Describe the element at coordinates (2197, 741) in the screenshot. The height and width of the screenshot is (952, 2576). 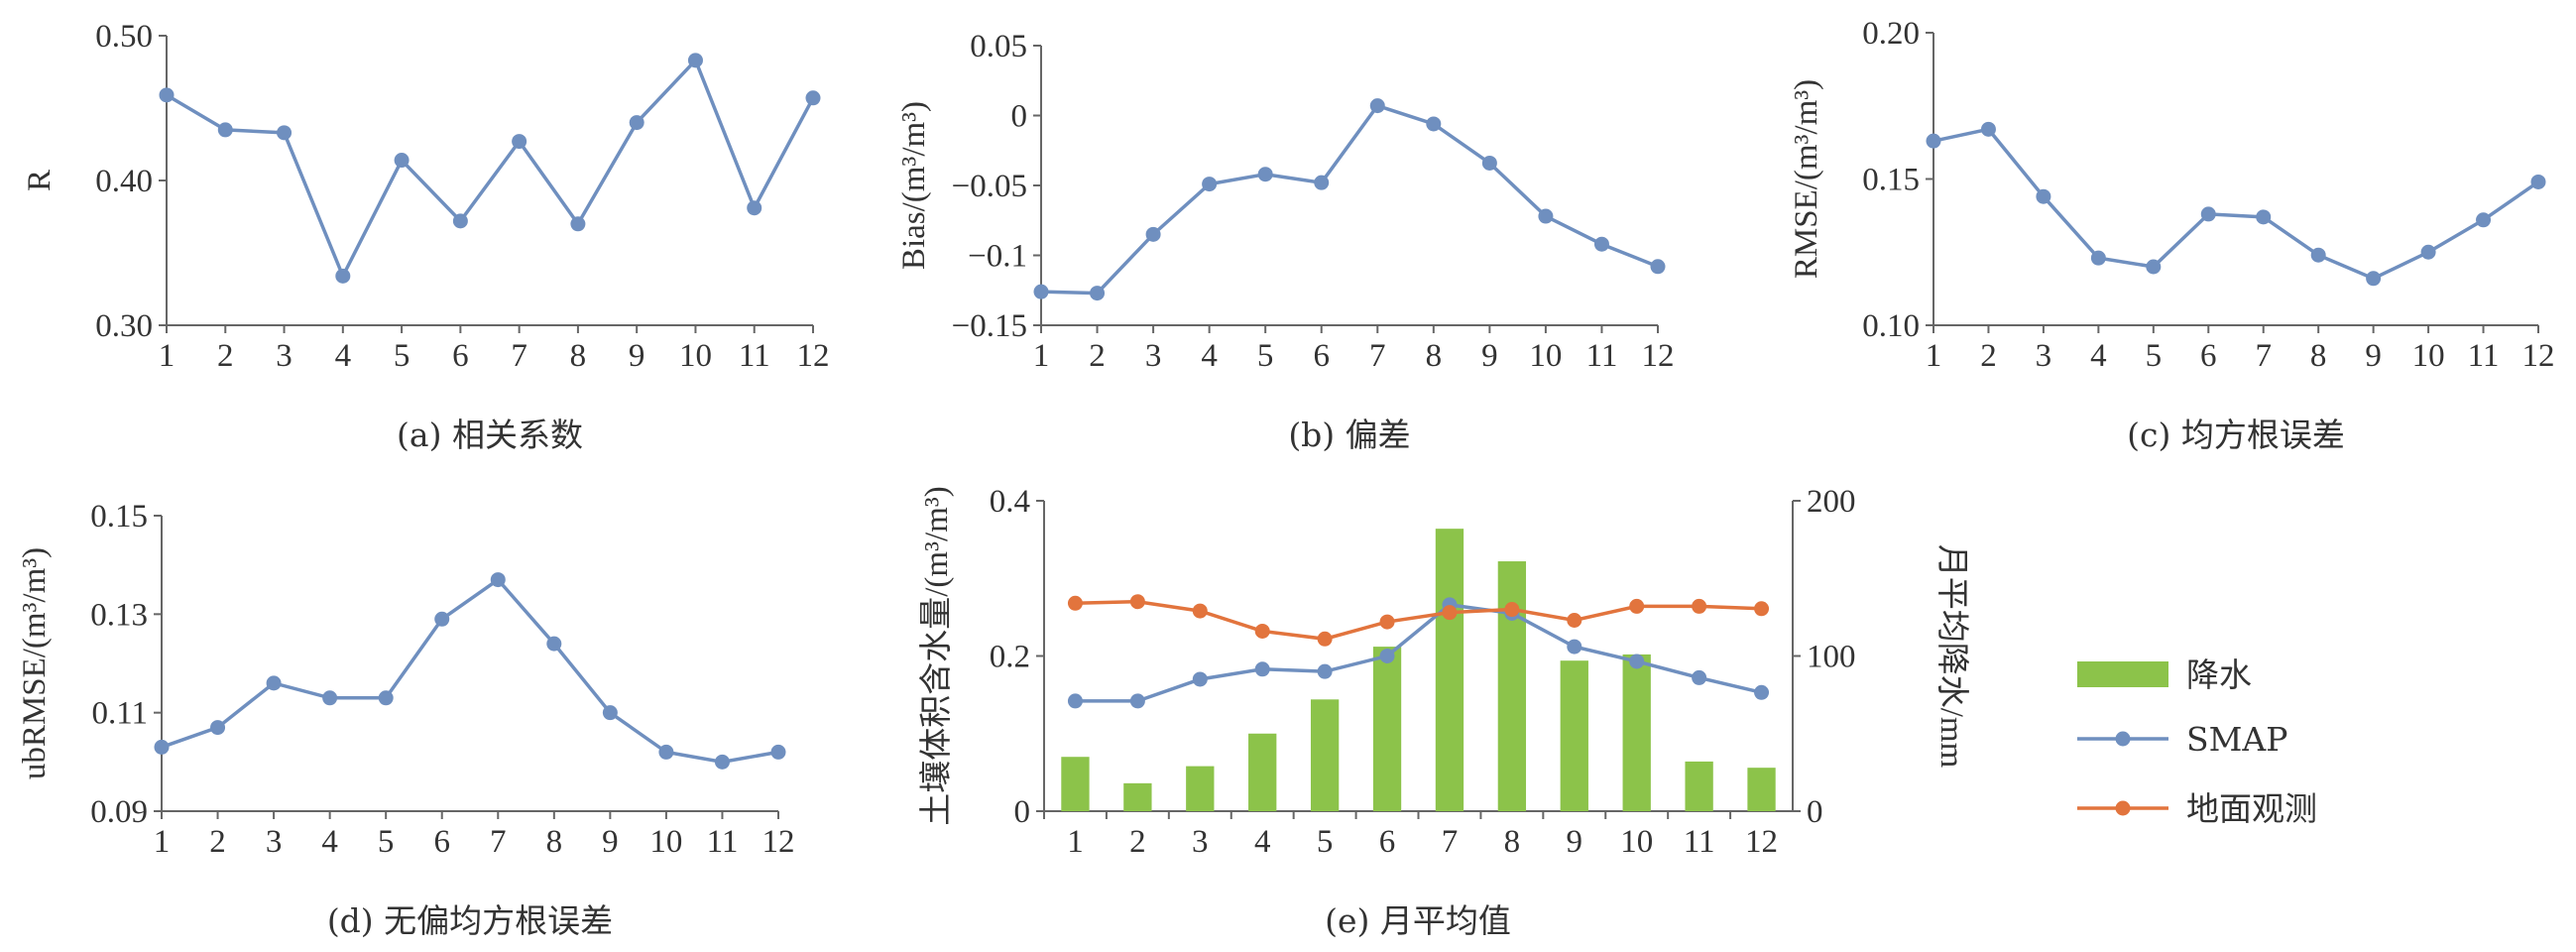
I see `legend: 降水 SMAP 地面观测` at that location.